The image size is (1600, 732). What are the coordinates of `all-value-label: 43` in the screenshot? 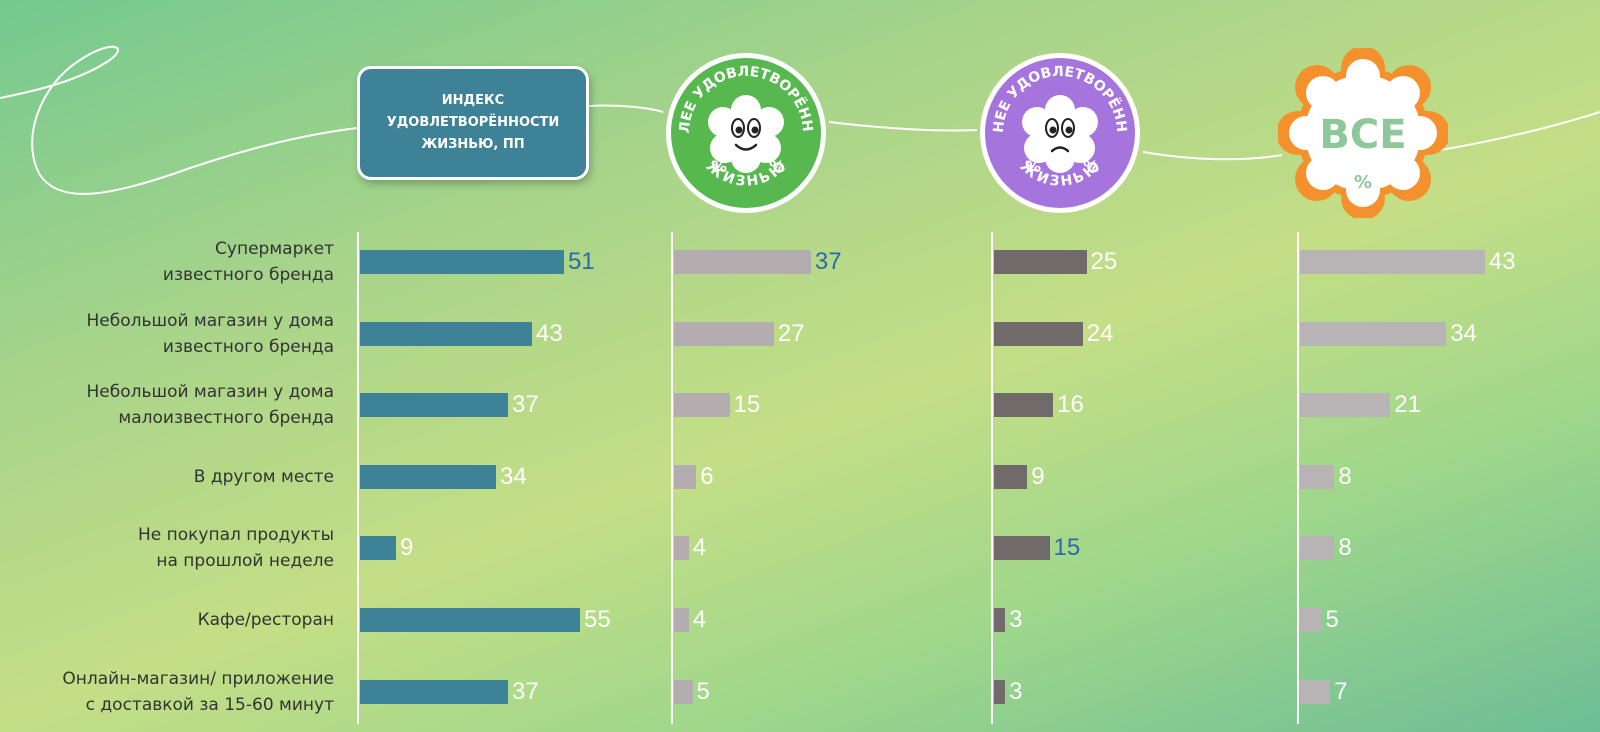 It's located at (1502, 261).